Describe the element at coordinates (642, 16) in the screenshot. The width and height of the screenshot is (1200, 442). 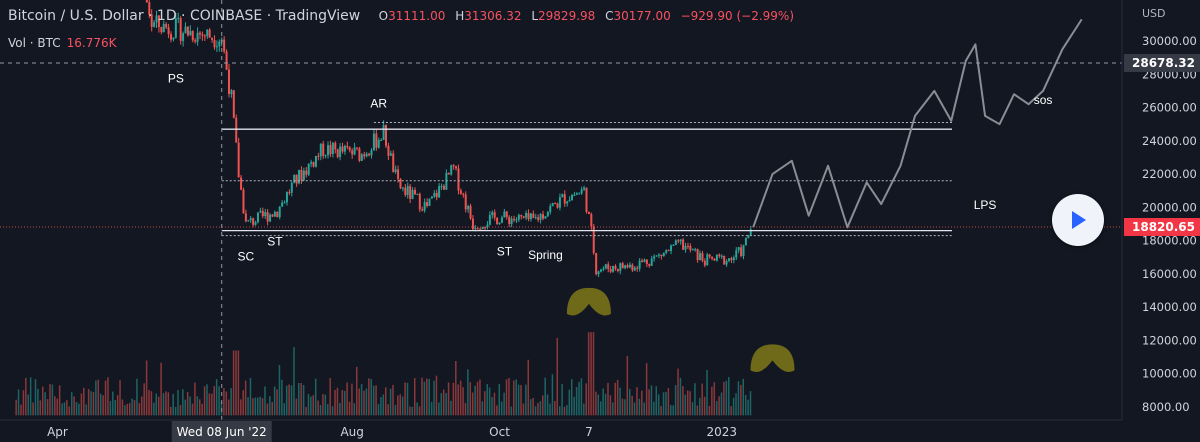
I see `close-value: 30177.00` at that location.